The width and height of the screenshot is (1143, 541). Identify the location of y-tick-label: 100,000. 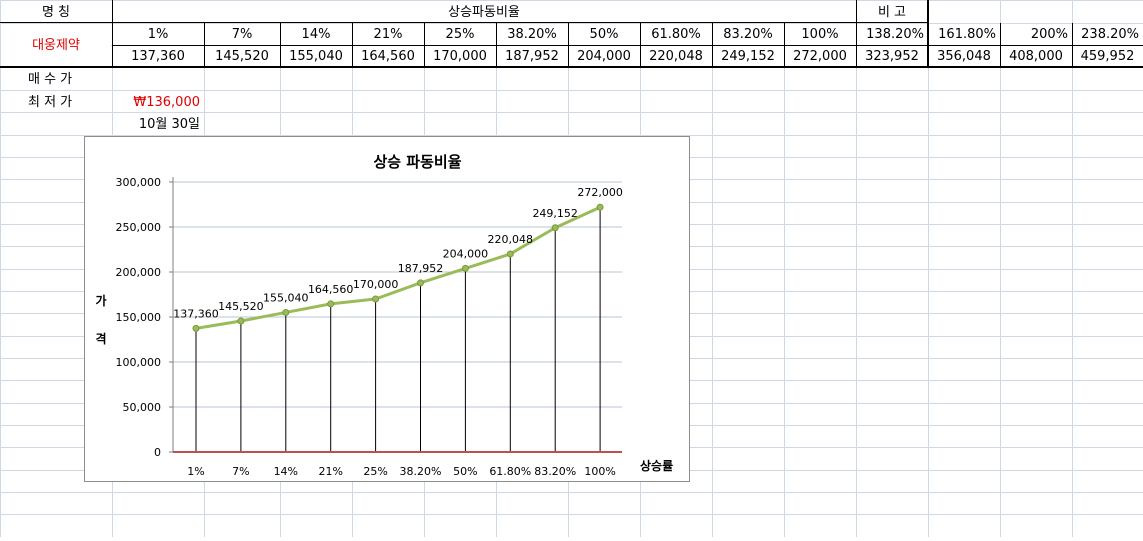
(139, 362).